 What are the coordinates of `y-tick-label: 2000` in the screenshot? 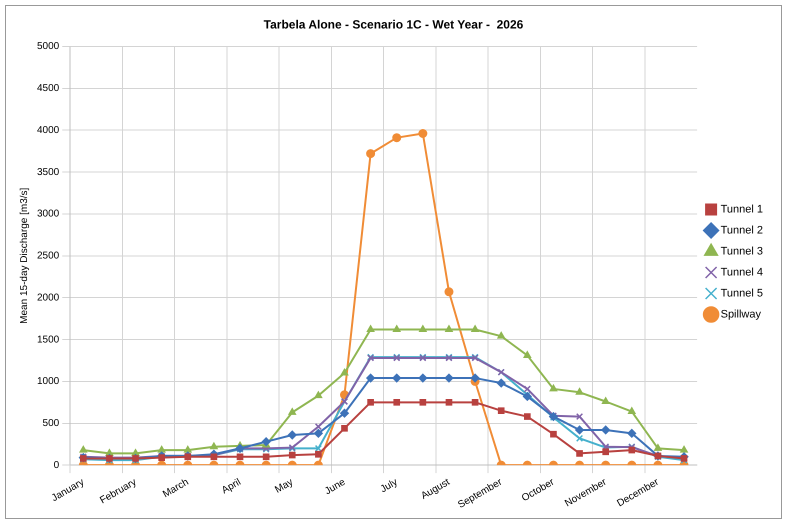 It's located at (48, 298).